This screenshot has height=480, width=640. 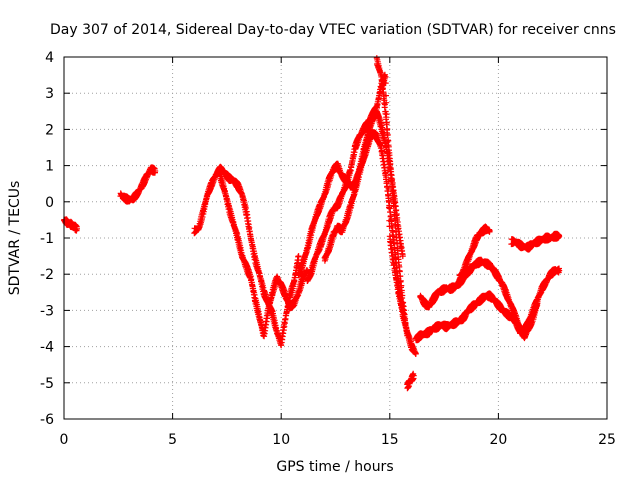 What do you see at coordinates (410, 381) in the screenshot?
I see `data-series-track-i` at bounding box center [410, 381].